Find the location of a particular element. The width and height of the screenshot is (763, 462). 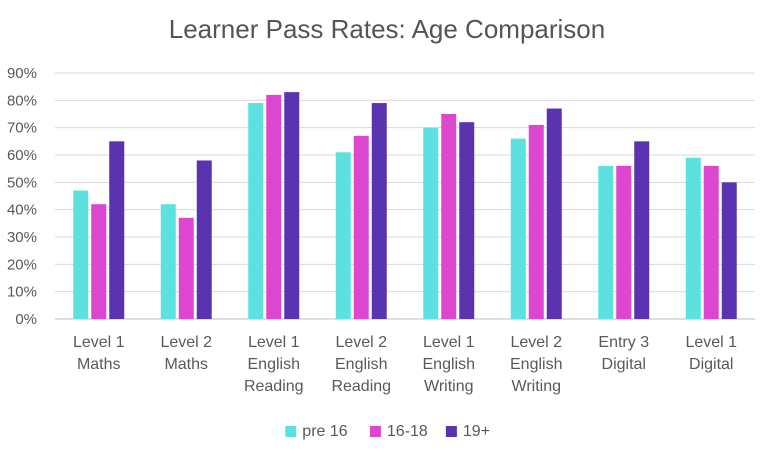

y-tick-label: 0% is located at coordinates (26, 319).